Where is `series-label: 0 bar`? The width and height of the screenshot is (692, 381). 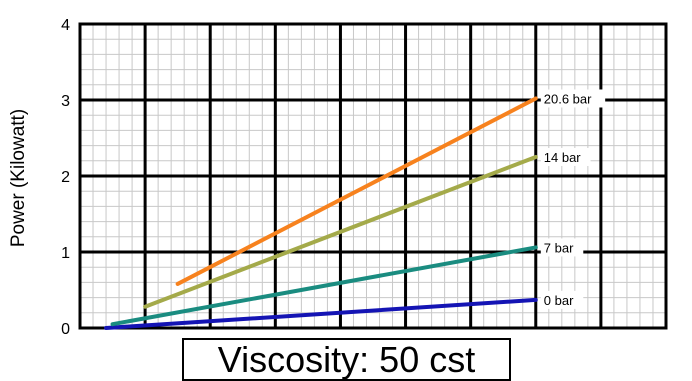
series-label: 0 bar is located at coordinates (559, 300).